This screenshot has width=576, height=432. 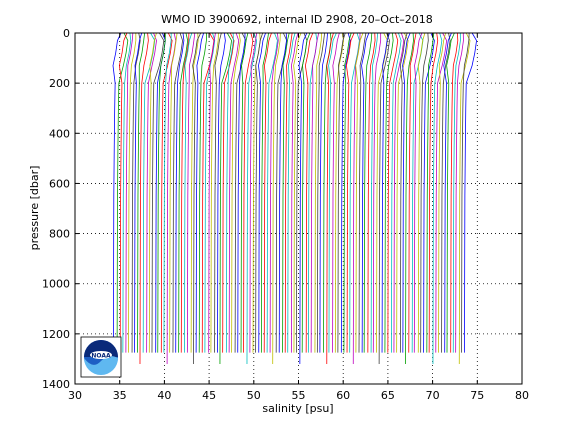 I want to click on y-tick-label: 200, so click(x=59, y=83).